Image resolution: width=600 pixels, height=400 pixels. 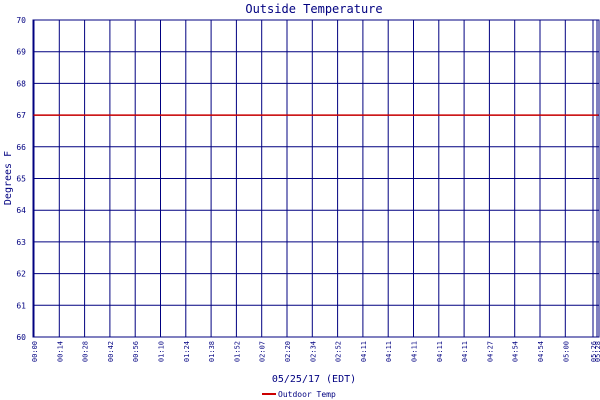 I want to click on x-tick-label: 05:00, so click(x=566, y=351).